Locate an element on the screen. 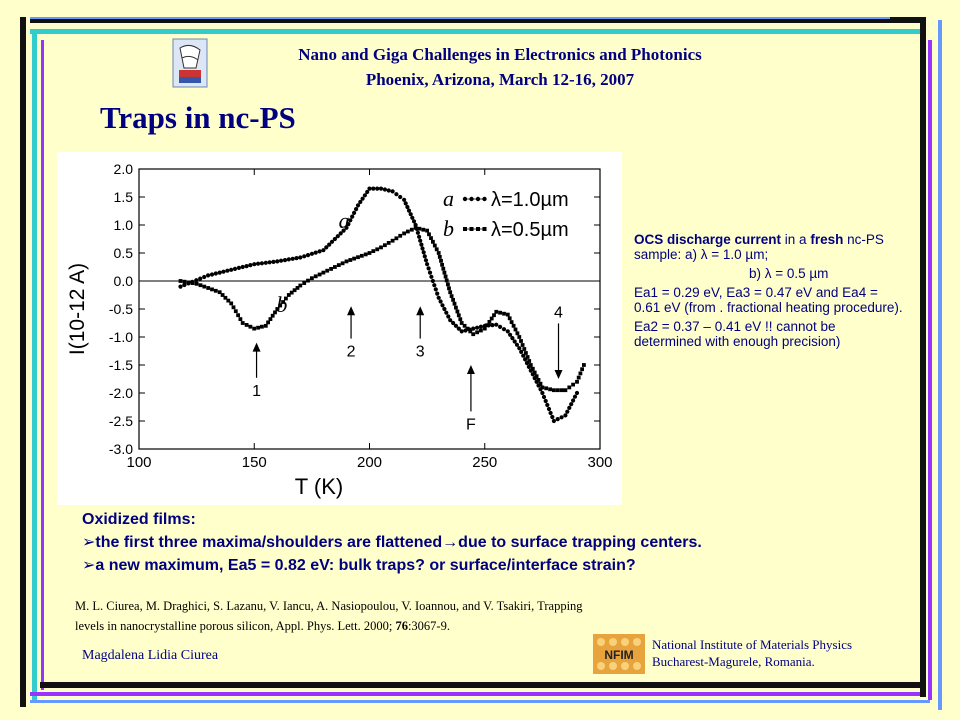 Image resolution: width=960 pixels, height=720 pixels. frame-bottom-blue is located at coordinates (480, 701).